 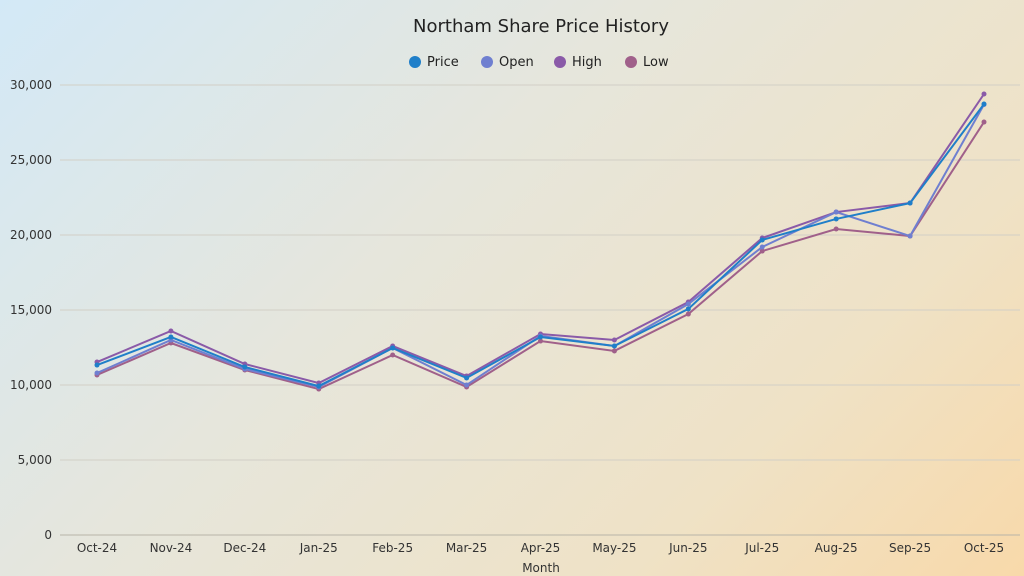 I want to click on legend-label-low: Low, so click(x=656, y=62).